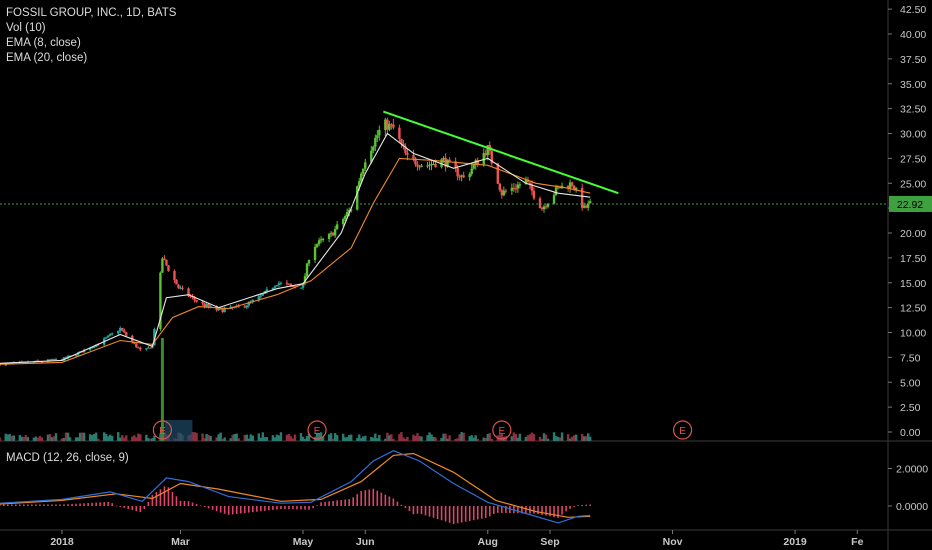 This screenshot has height=550, width=932. I want to click on symbol-title: FOSSIL GROUP, INC., 1D, BATS, so click(91, 13).